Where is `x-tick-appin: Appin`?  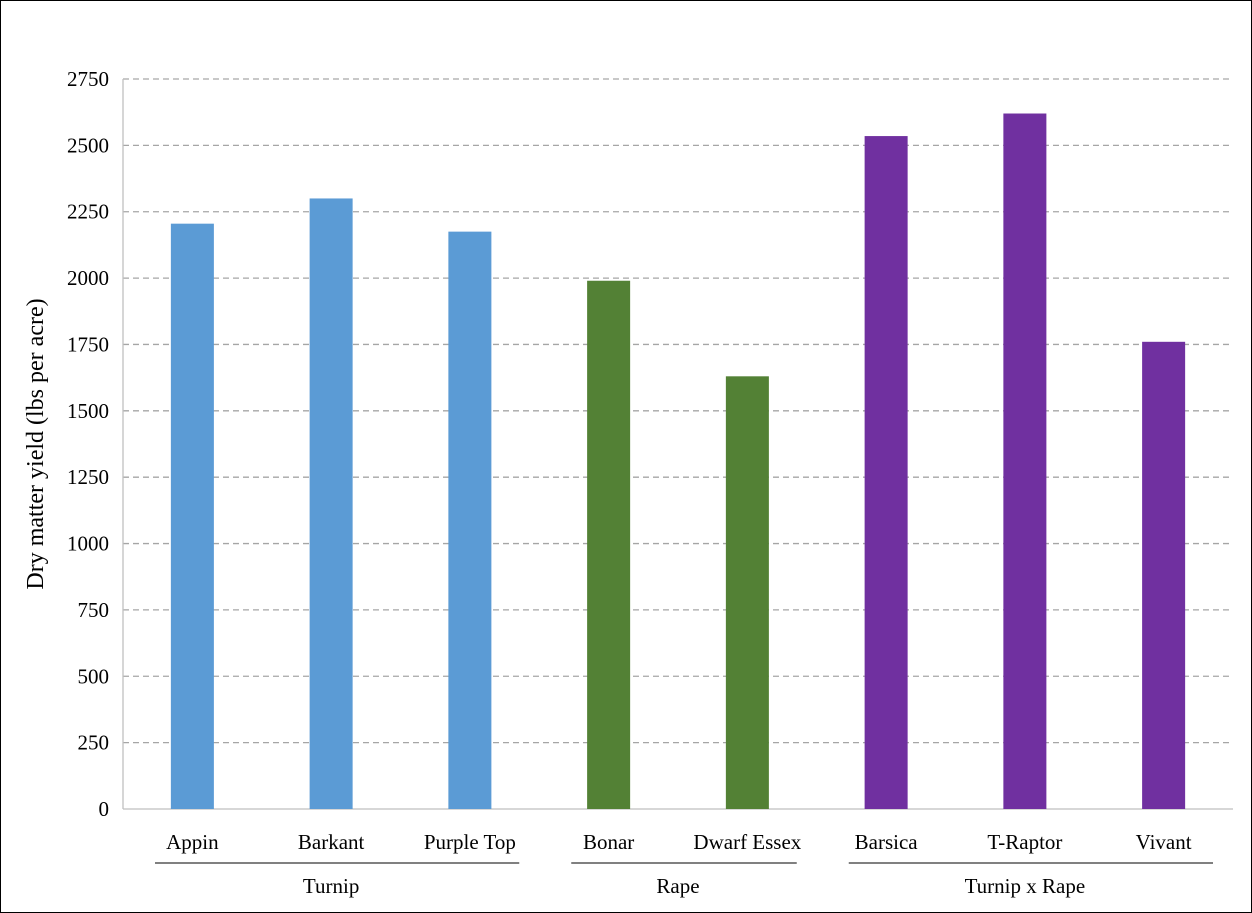
x-tick-appin: Appin is located at coordinates (192, 842).